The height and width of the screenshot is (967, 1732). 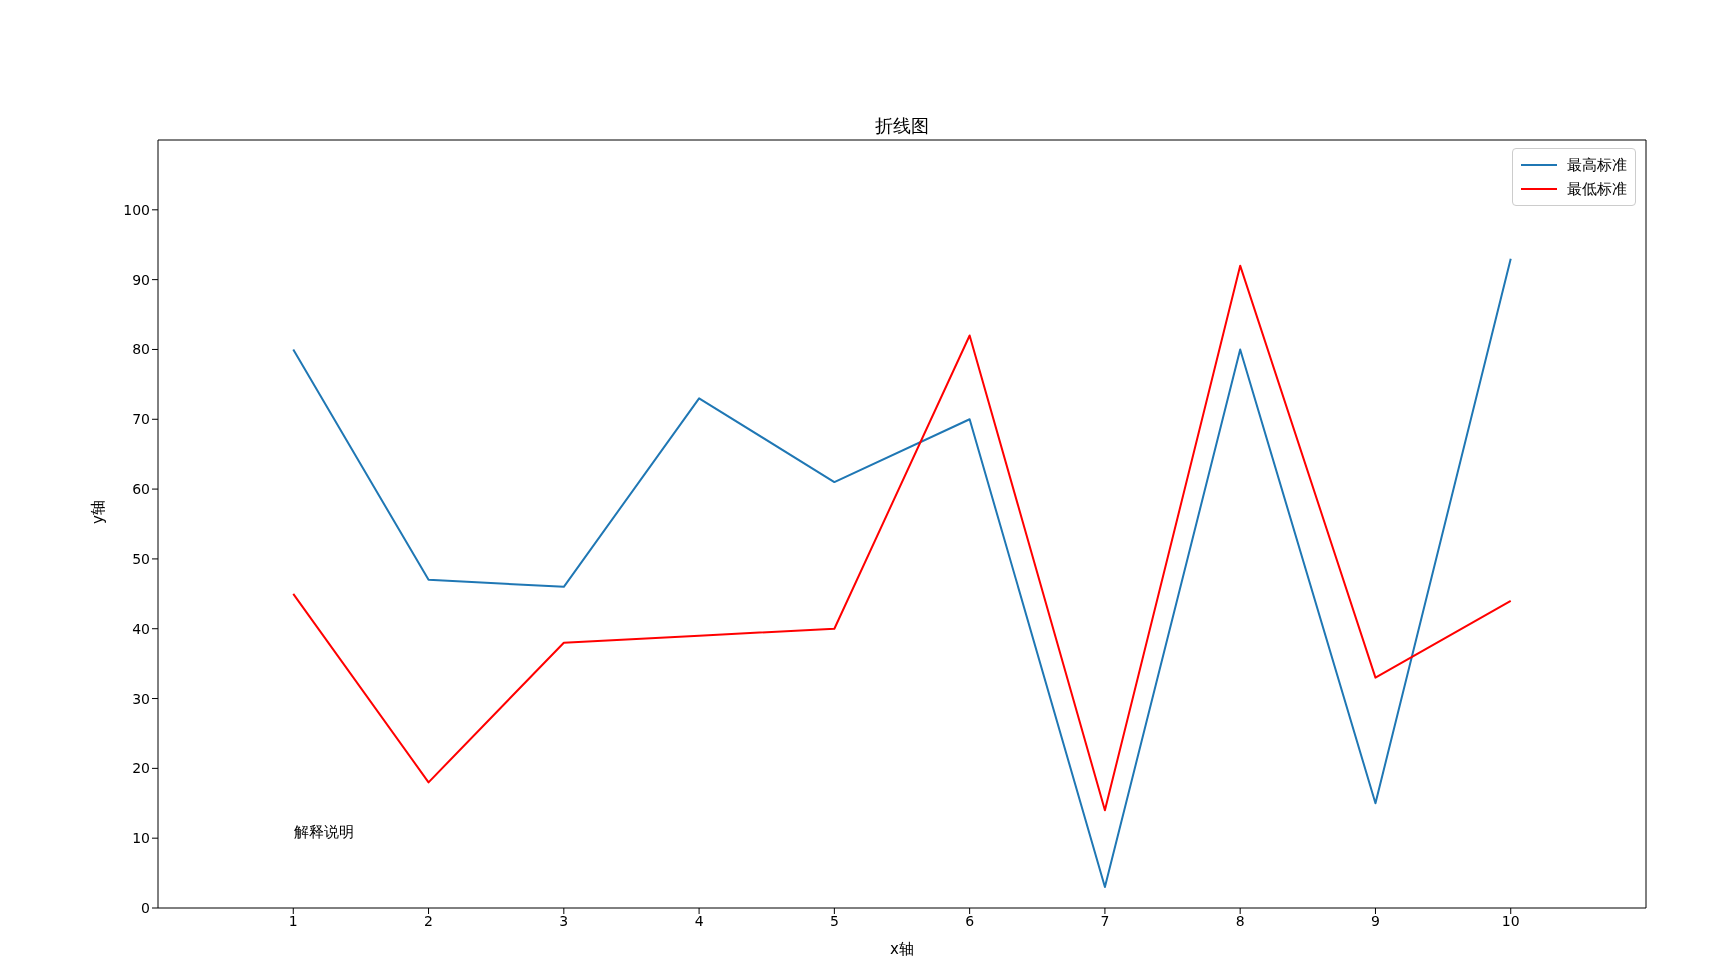 I want to click on x-tick-label: 1, so click(x=293, y=920).